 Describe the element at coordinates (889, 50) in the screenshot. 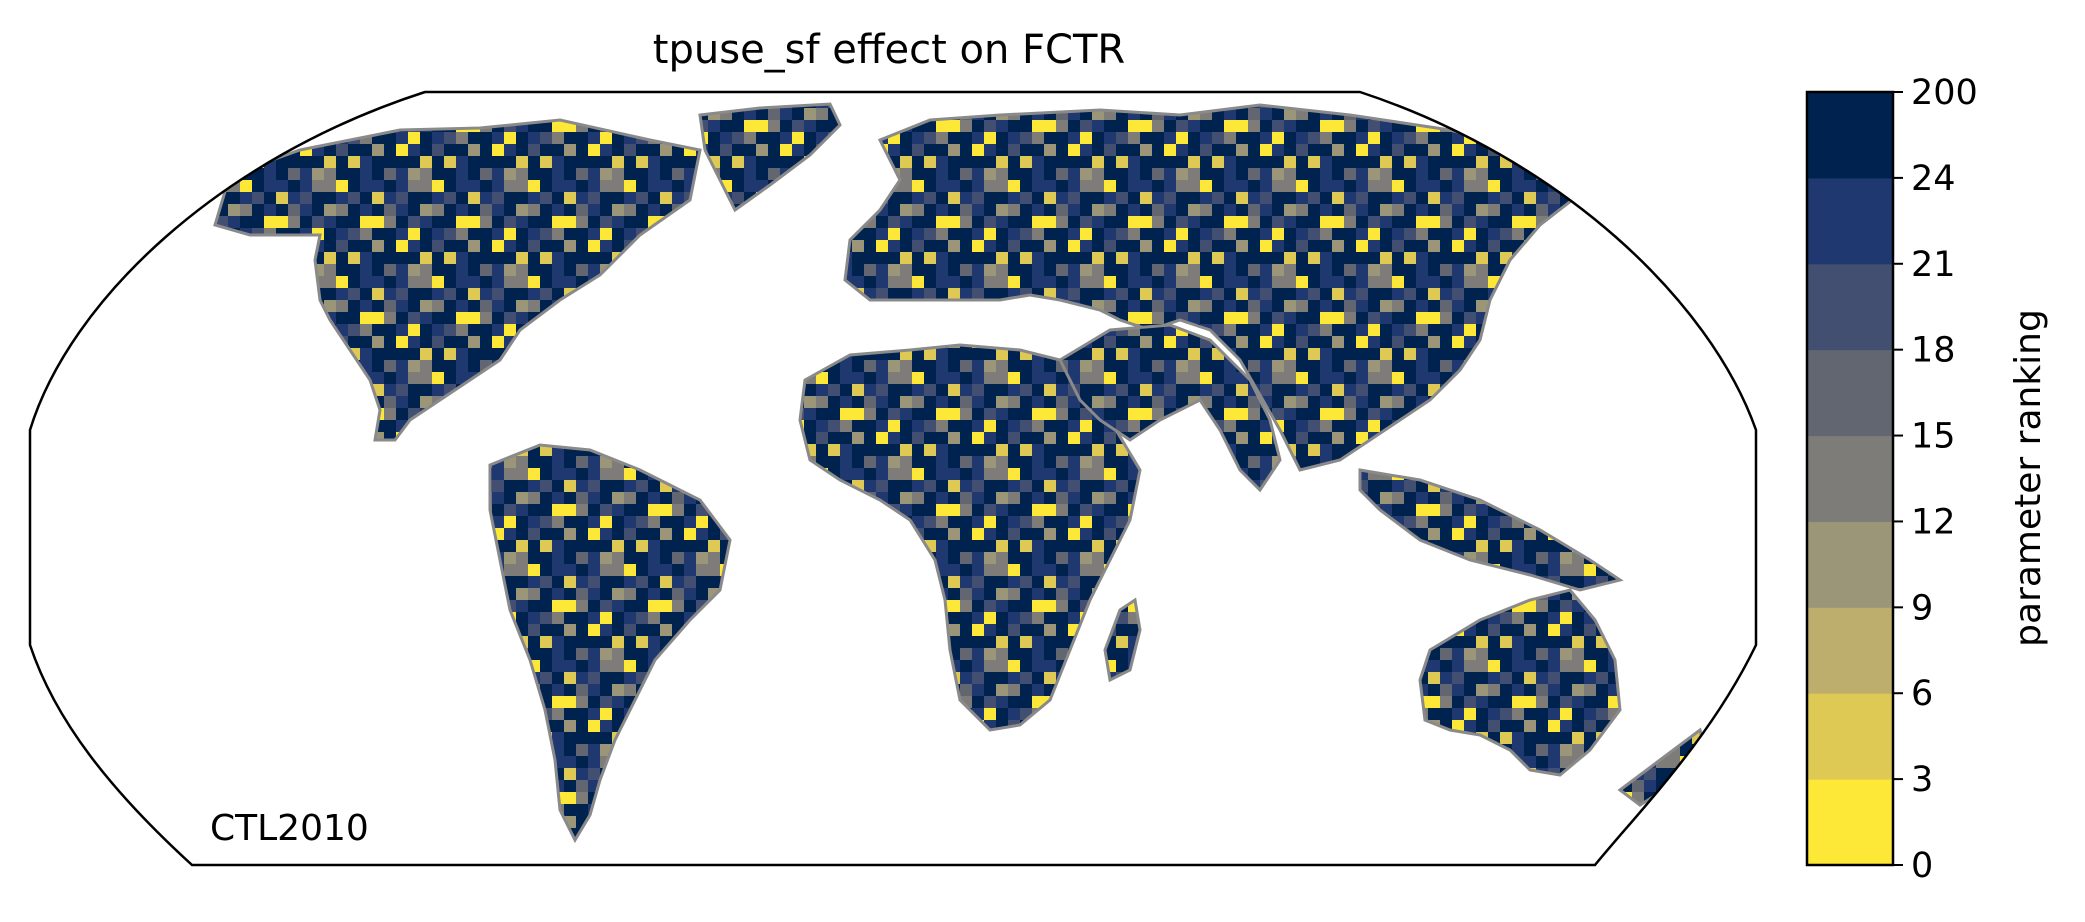

I see `map-title: tpuse_sf effect on FCTR` at that location.